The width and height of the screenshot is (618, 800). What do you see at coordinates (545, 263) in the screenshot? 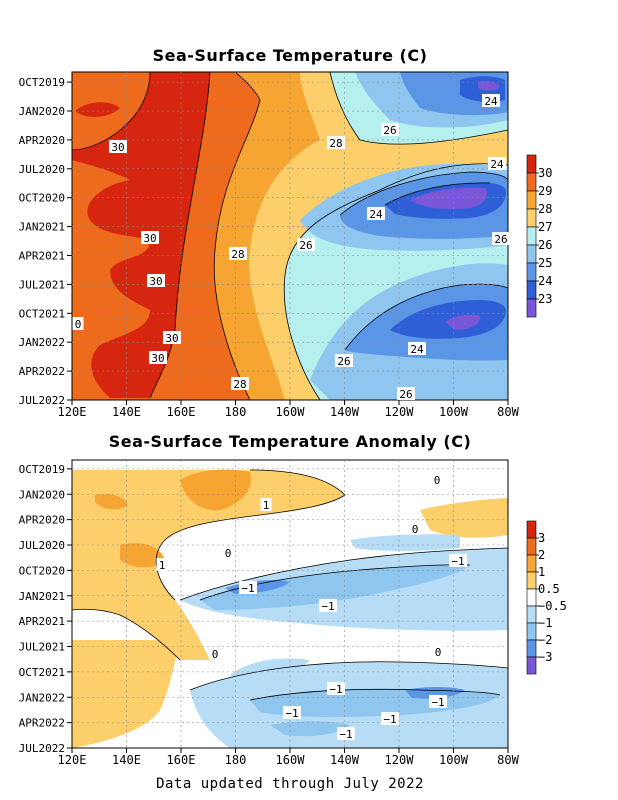
I see `colorbar-label: 25` at bounding box center [545, 263].